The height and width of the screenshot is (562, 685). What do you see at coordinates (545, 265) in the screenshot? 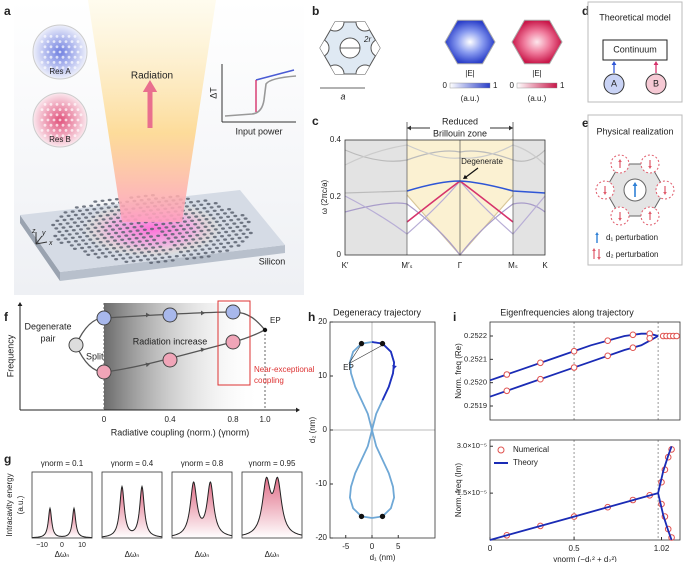
I see `label: K` at bounding box center [545, 265].